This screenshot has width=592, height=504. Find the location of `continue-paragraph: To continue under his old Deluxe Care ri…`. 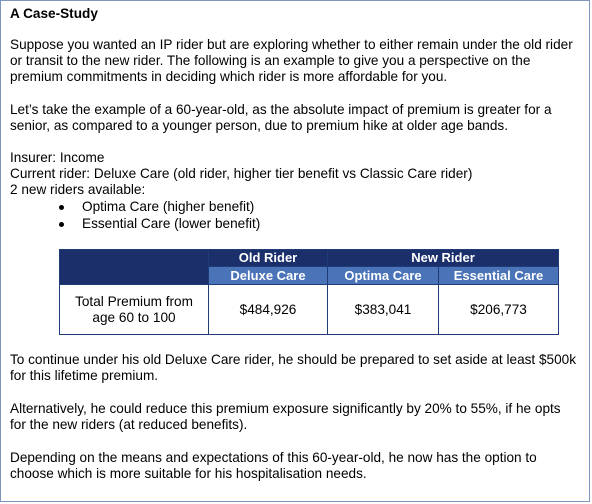

continue-paragraph: To continue under his old Deluxe Care ri… is located at coordinates (293, 367).